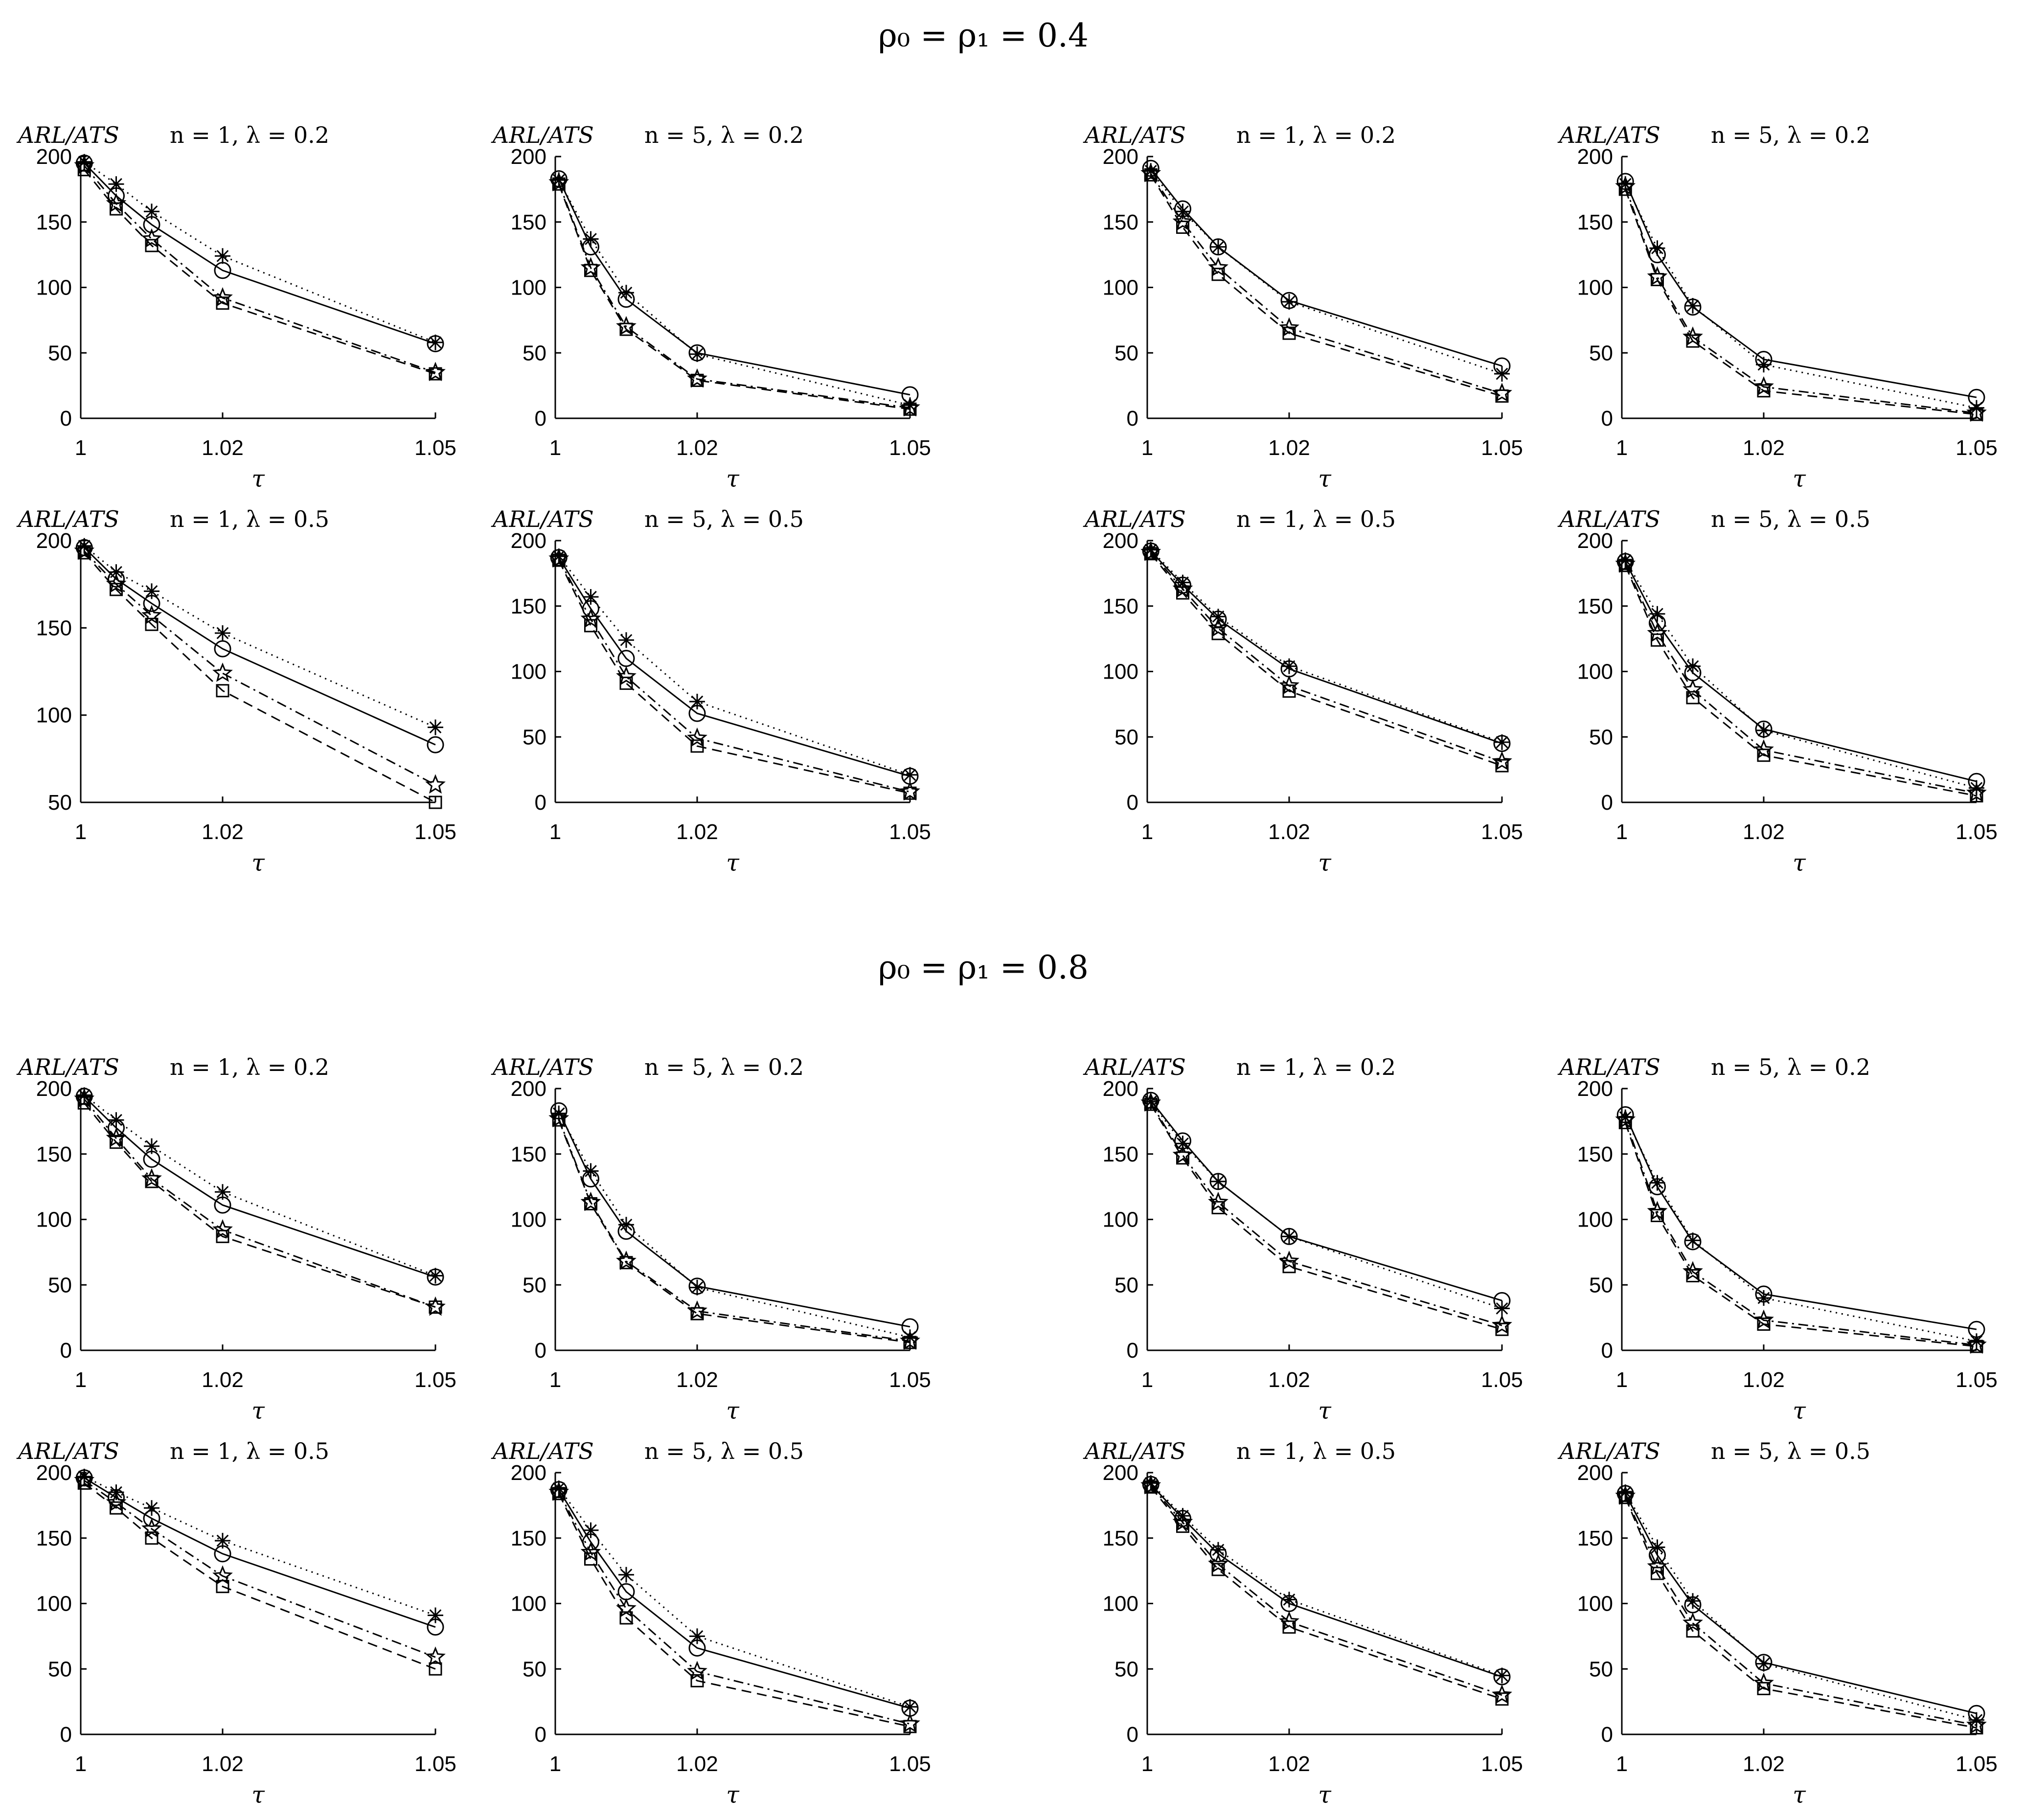 Image resolution: width=2023 pixels, height=1820 pixels. I want to click on y-tick-label: 50, so click(1601, 353).